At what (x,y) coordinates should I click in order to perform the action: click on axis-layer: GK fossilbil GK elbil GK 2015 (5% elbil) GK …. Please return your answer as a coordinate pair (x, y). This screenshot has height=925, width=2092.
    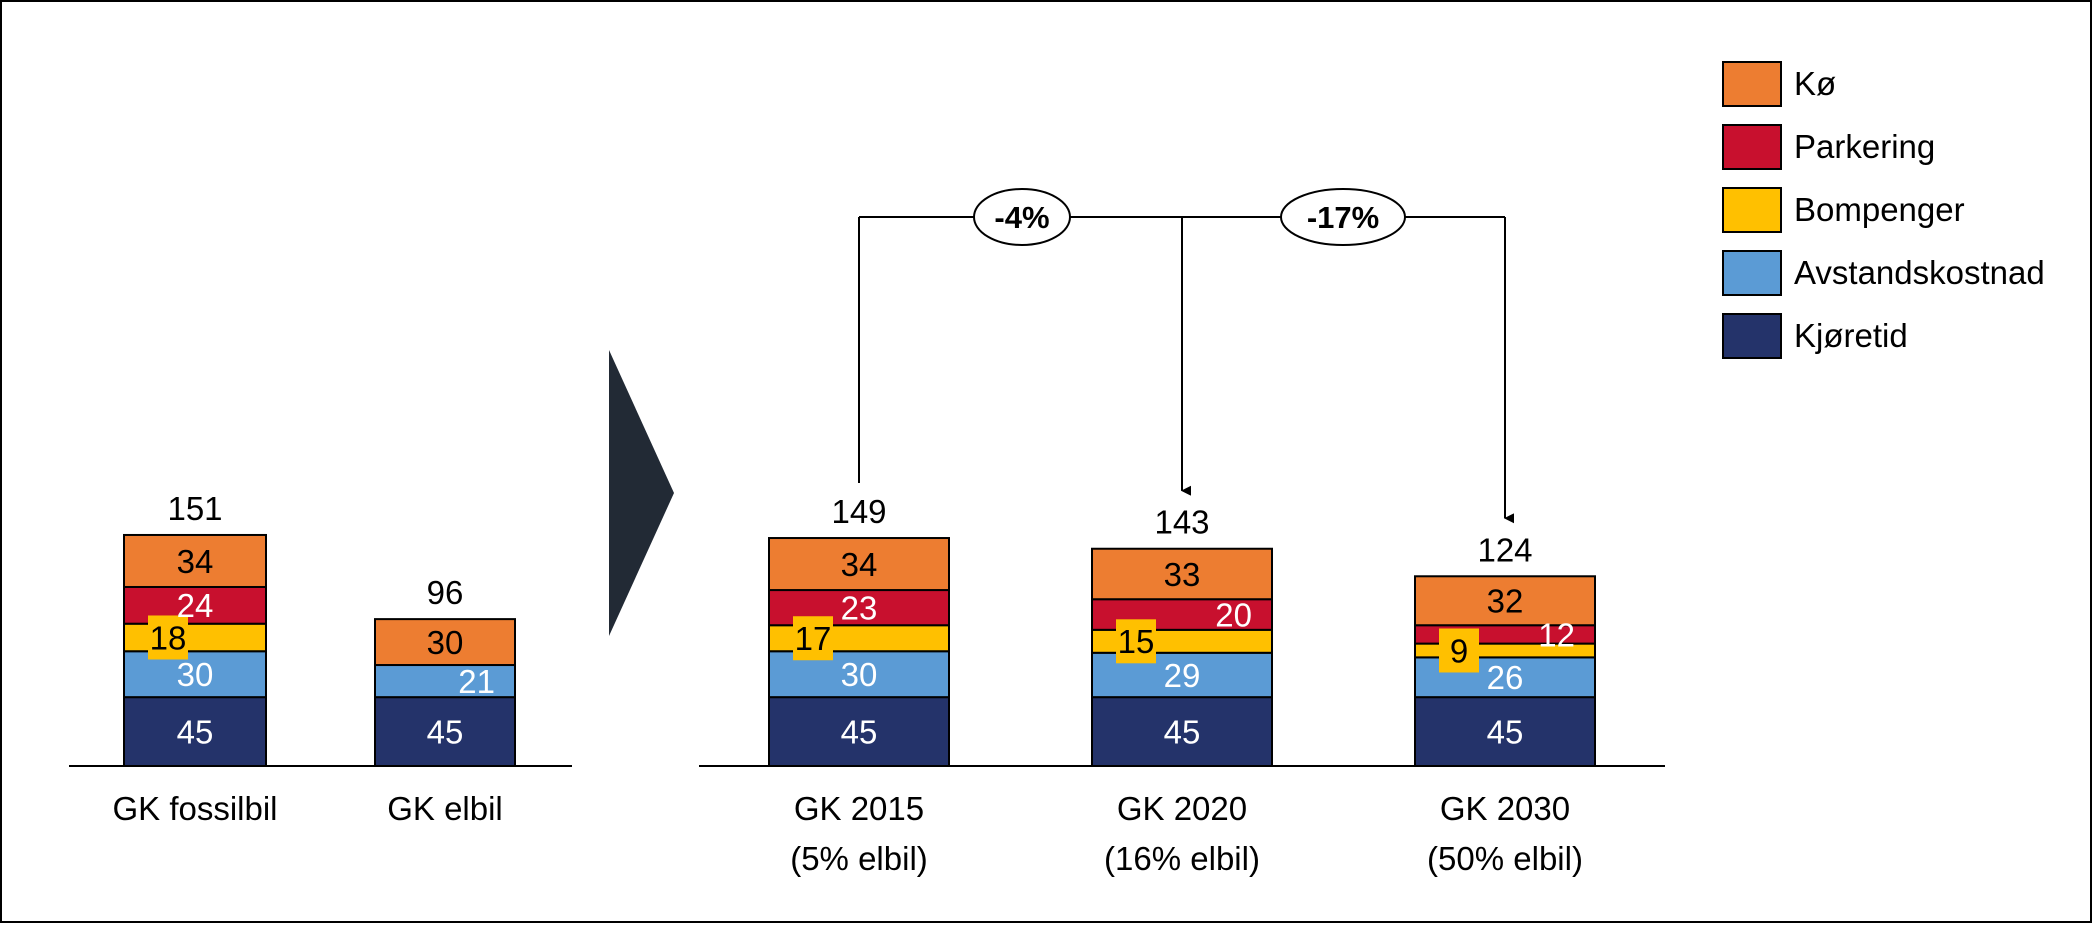
    Looking at the image, I should click on (867, 821).